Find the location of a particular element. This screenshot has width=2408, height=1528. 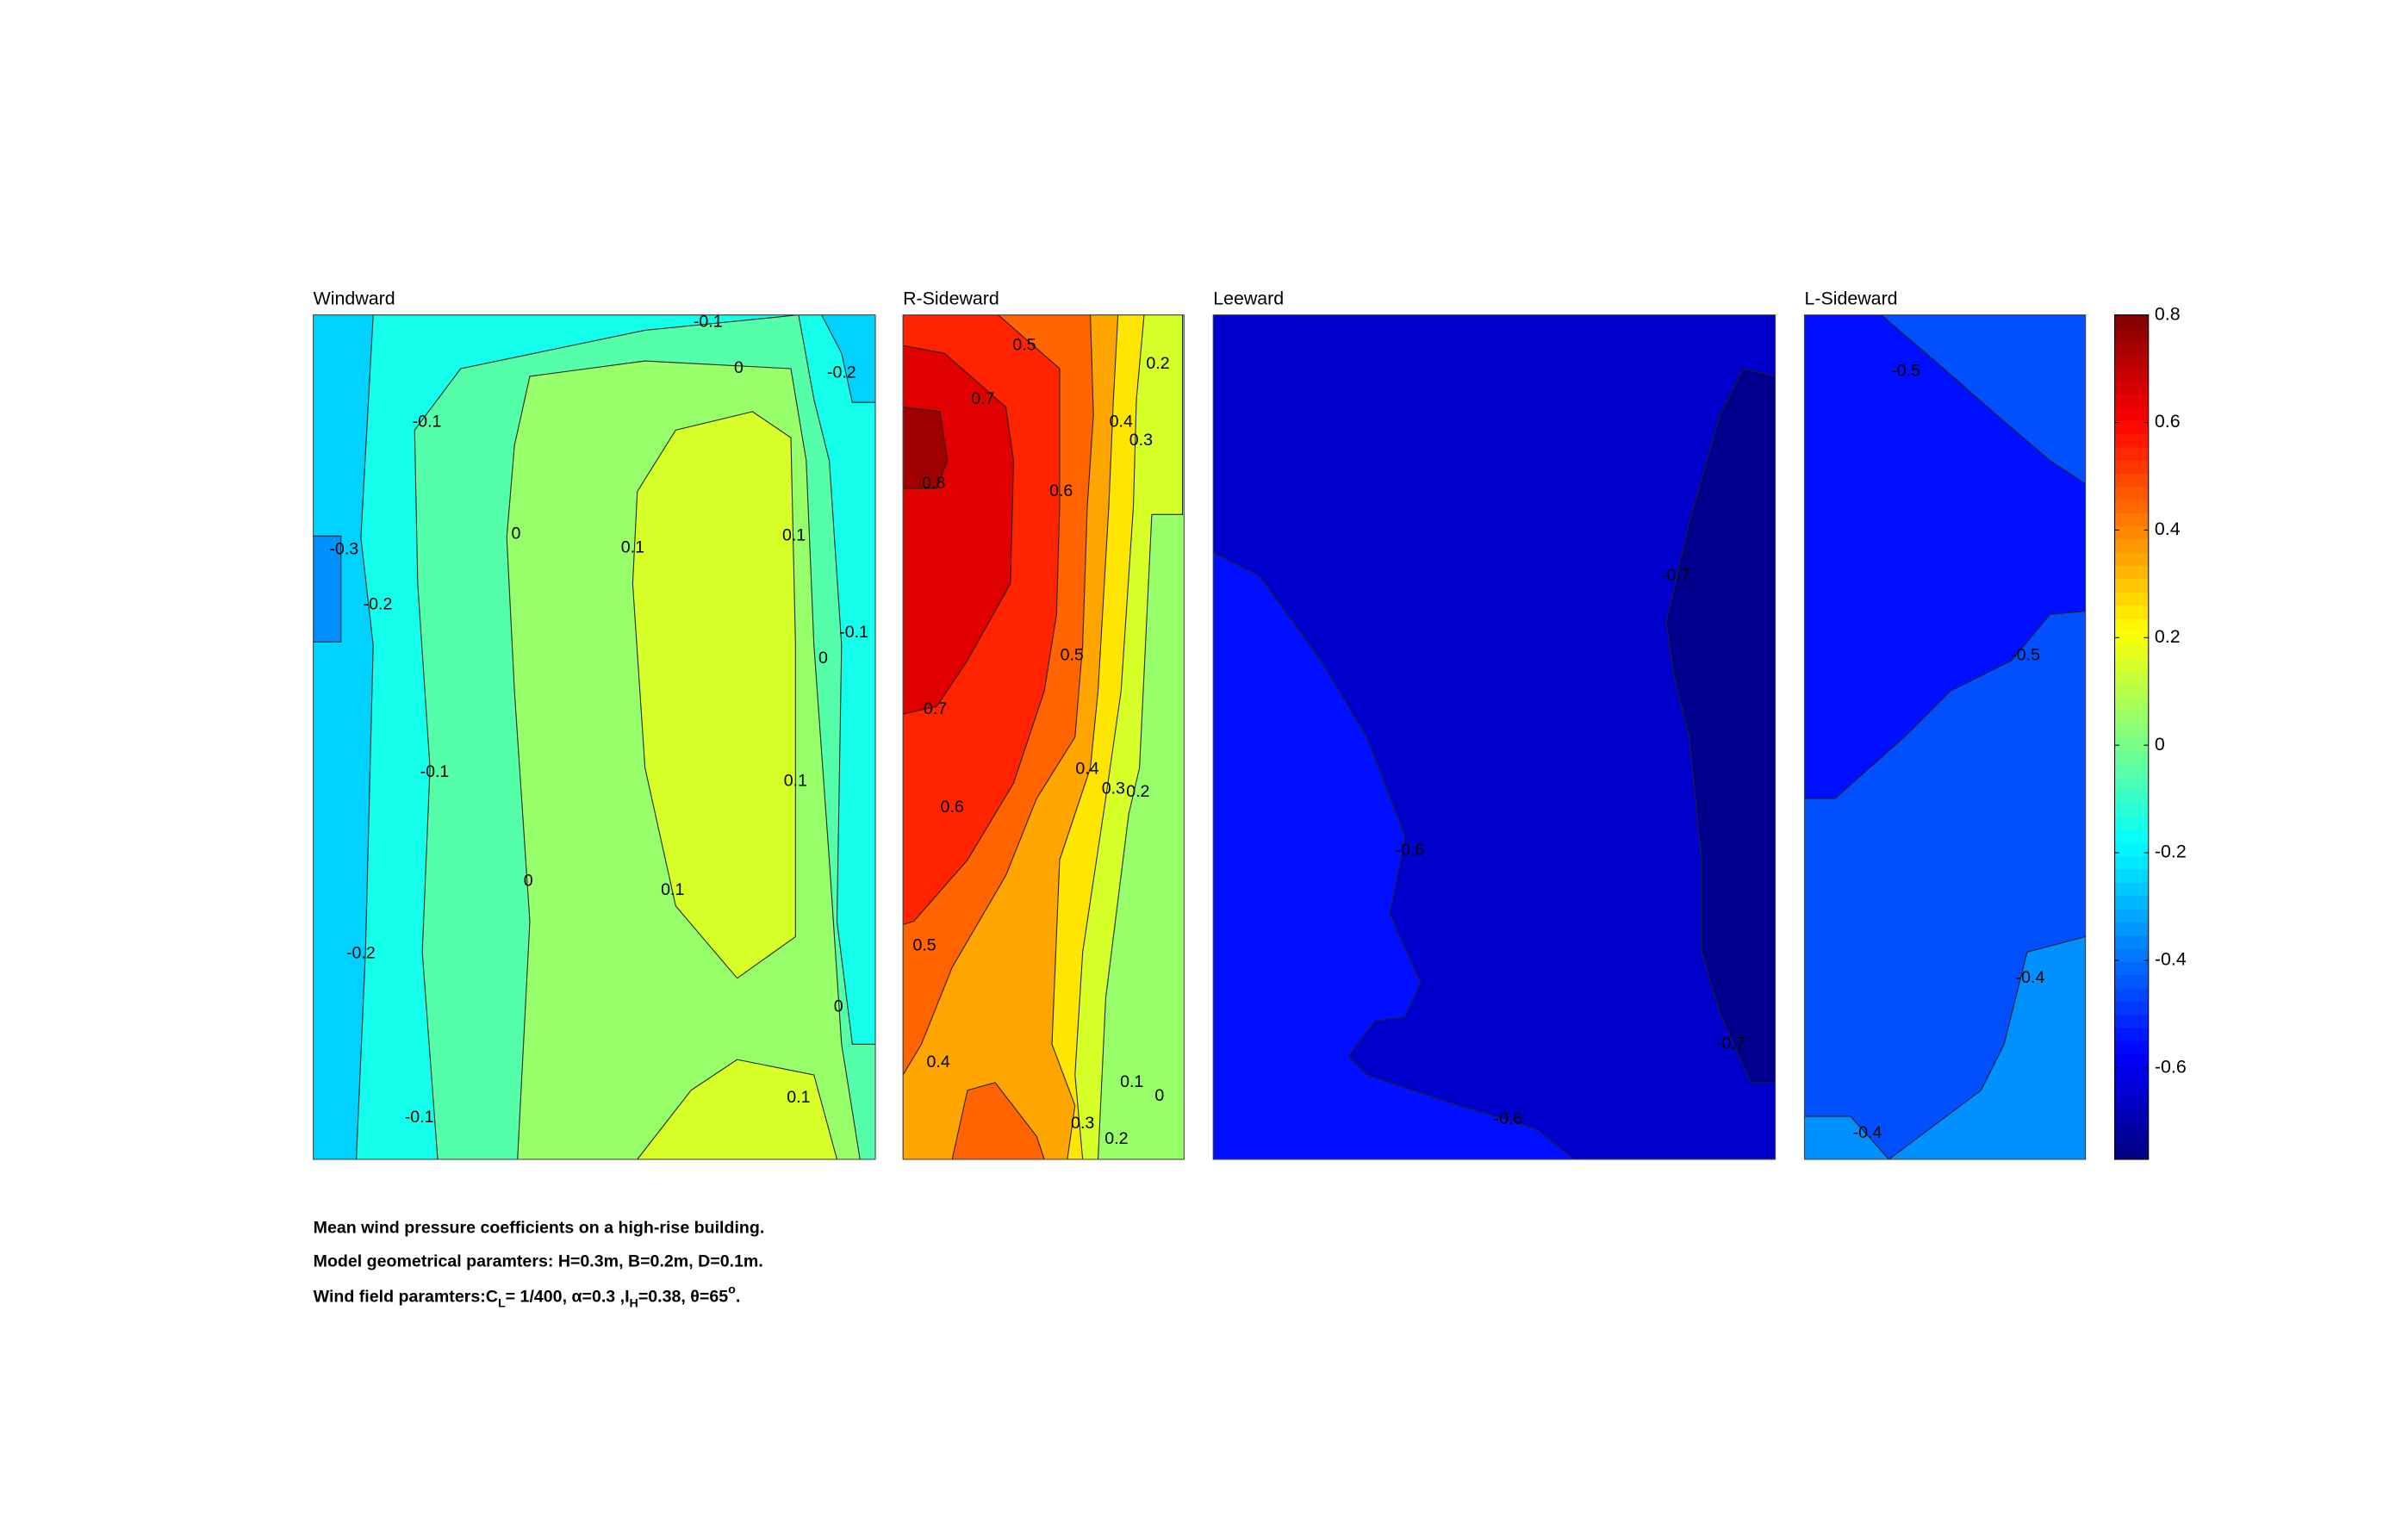

caption-part: =0.38, θ=65 is located at coordinates (683, 1297).